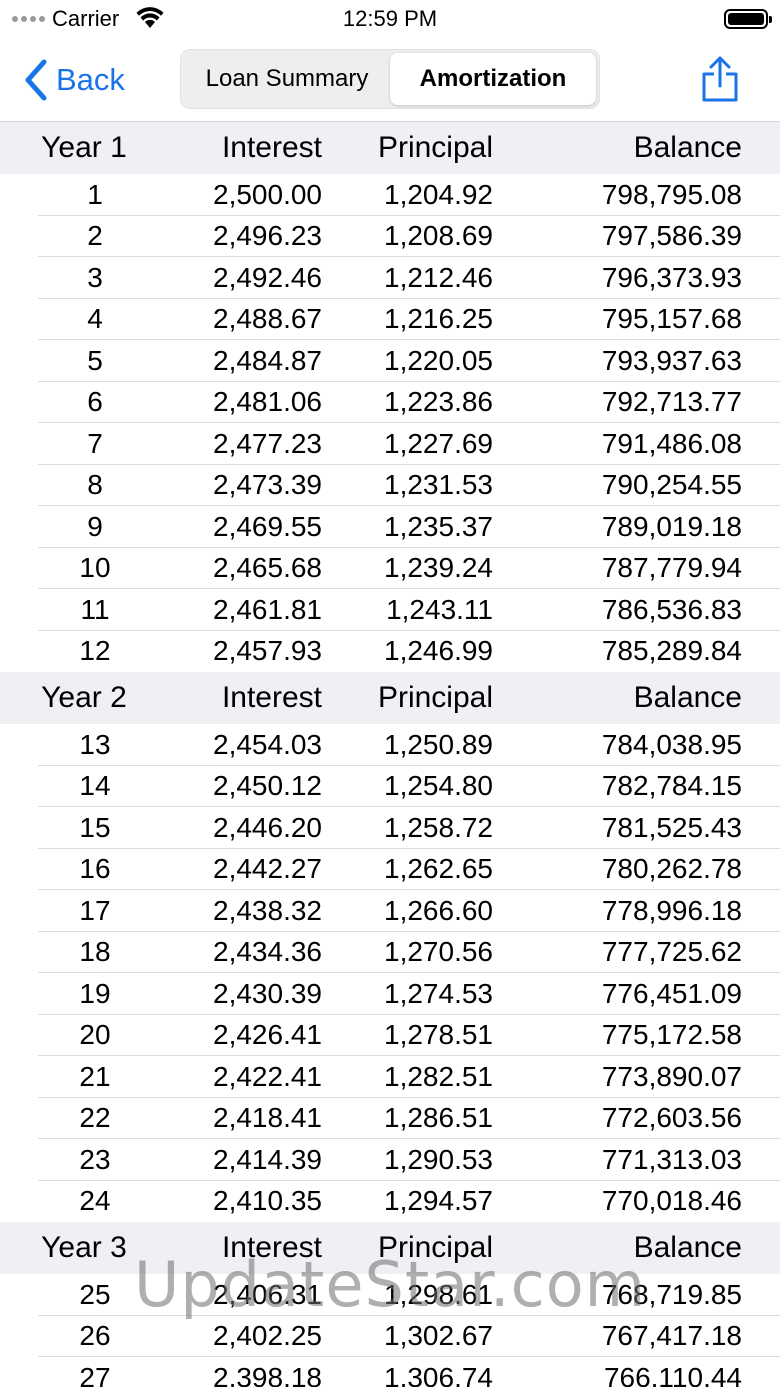 Image resolution: width=780 pixels, height=1387 pixels. Describe the element at coordinates (28, 19) in the screenshot. I see `cellular-signal-icon` at that location.